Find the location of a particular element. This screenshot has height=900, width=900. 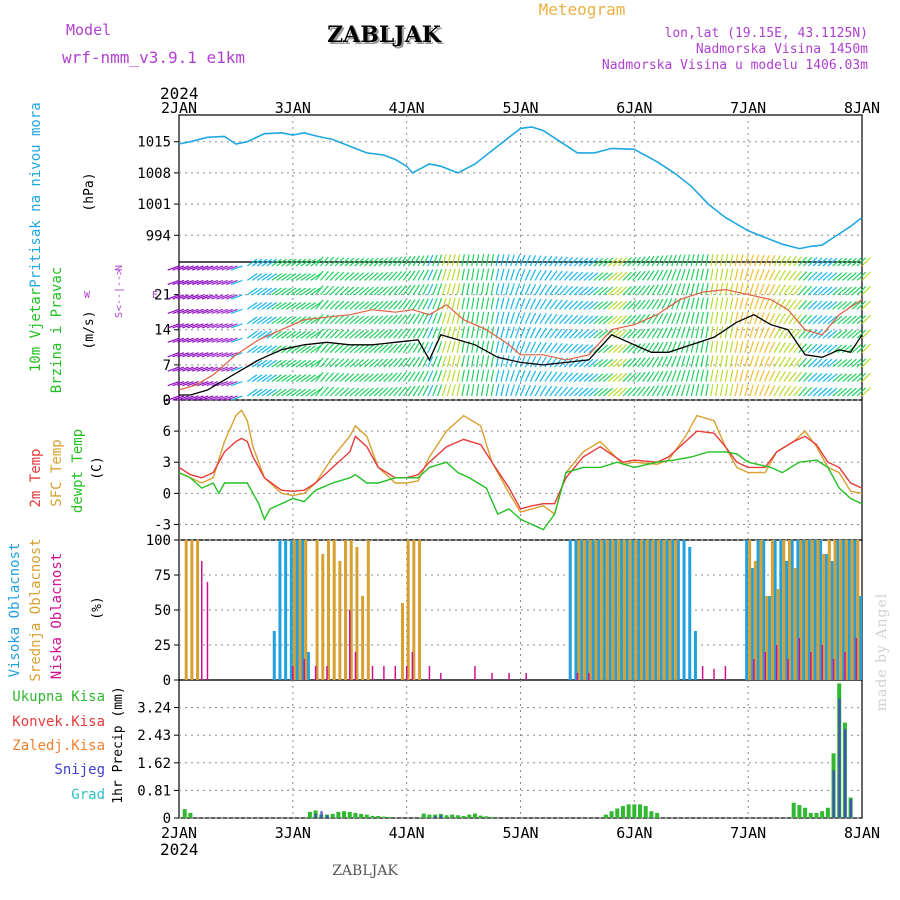

precip-bar-snow is located at coordinates (851, 808).